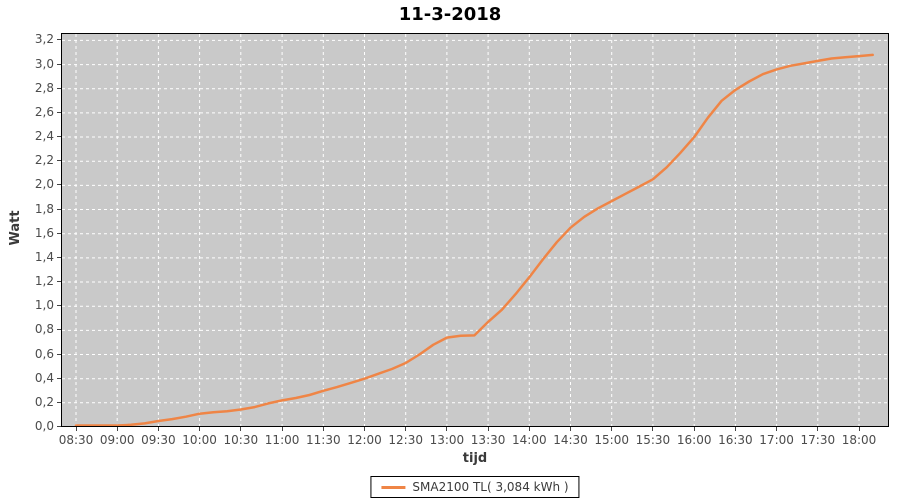 The height and width of the screenshot is (500, 900). I want to click on y-tick-label: 0,6, so click(44, 353).